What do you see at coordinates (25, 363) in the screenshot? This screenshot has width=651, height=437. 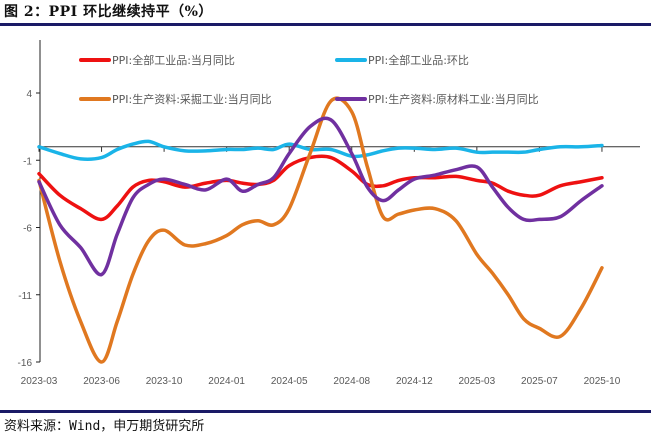 I see `y-tick-label: -16` at bounding box center [25, 363].